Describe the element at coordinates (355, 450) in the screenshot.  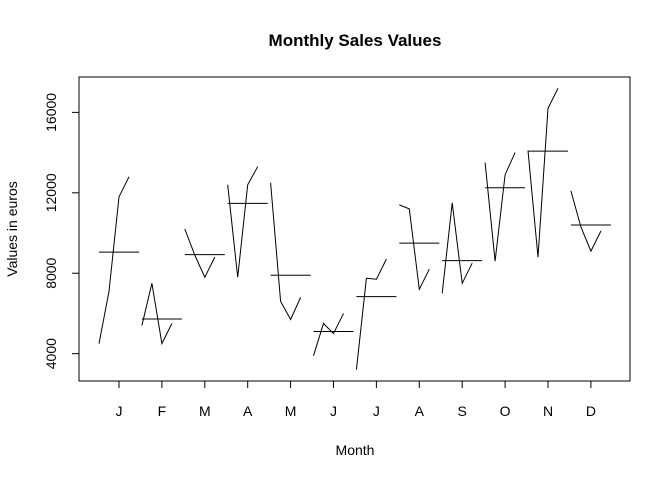
I see `x-axis-label: Month` at that location.